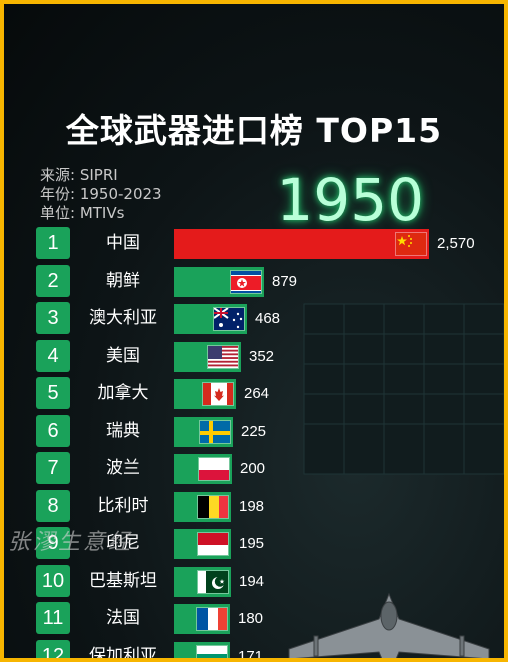 Image resolution: width=508 pixels, height=662 pixels. I want to click on rank-badge: 8, so click(53, 505).